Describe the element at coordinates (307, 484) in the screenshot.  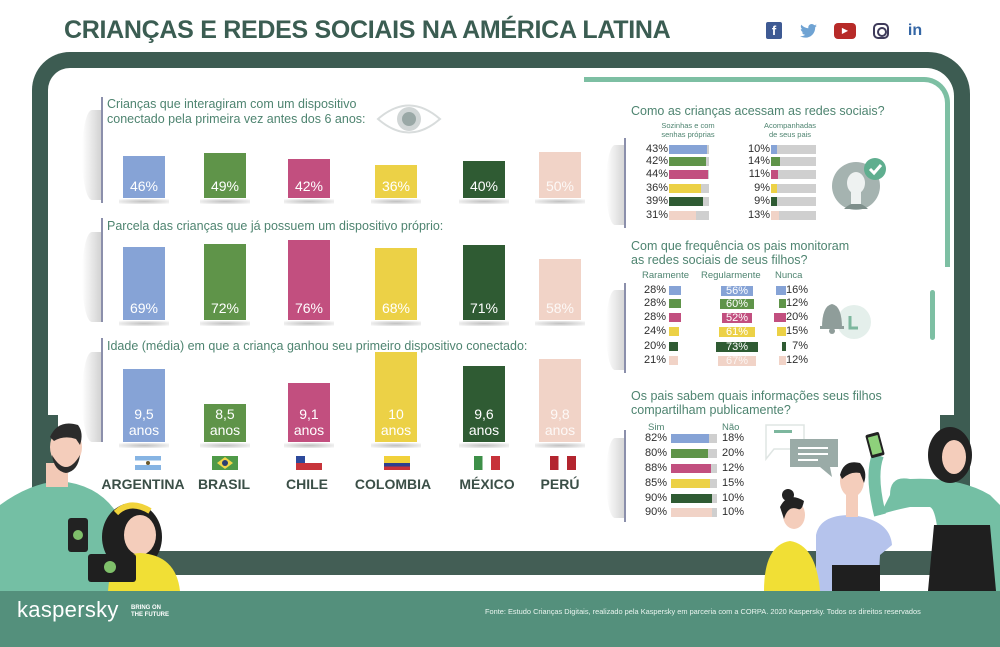
I see `country-label-chile: CHILE` at that location.